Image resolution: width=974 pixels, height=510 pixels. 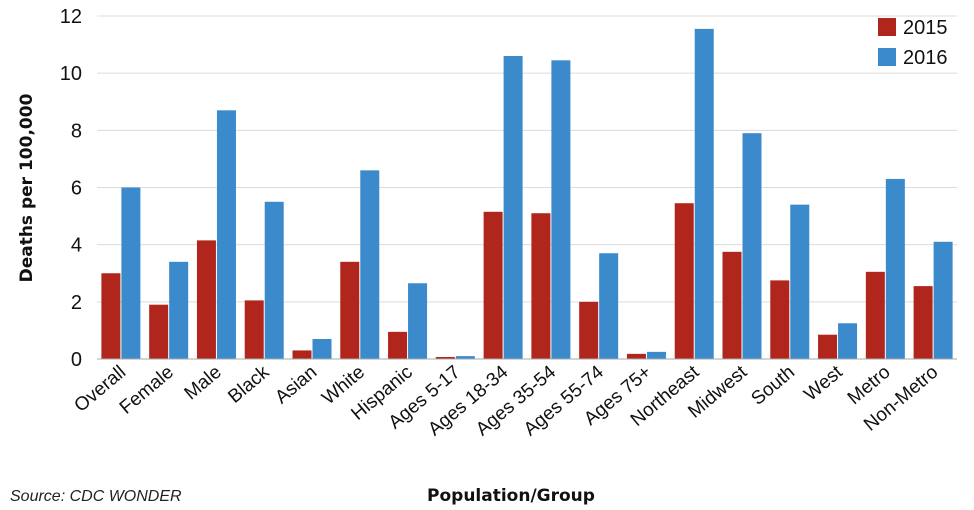 What do you see at coordinates (302, 354) in the screenshot?
I see `bar-2015-asian` at bounding box center [302, 354].